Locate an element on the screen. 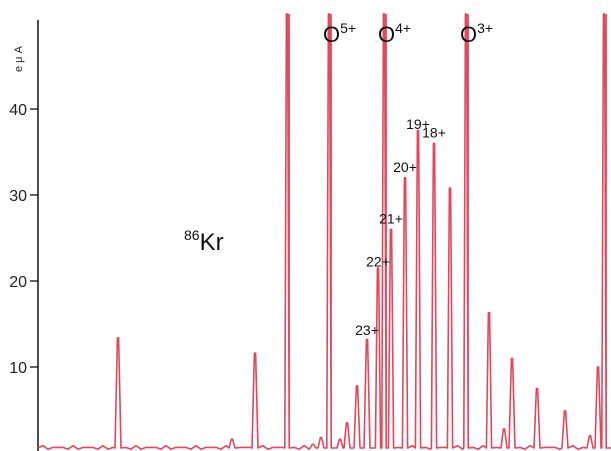  y-tick-label: 30 is located at coordinates (18, 196).